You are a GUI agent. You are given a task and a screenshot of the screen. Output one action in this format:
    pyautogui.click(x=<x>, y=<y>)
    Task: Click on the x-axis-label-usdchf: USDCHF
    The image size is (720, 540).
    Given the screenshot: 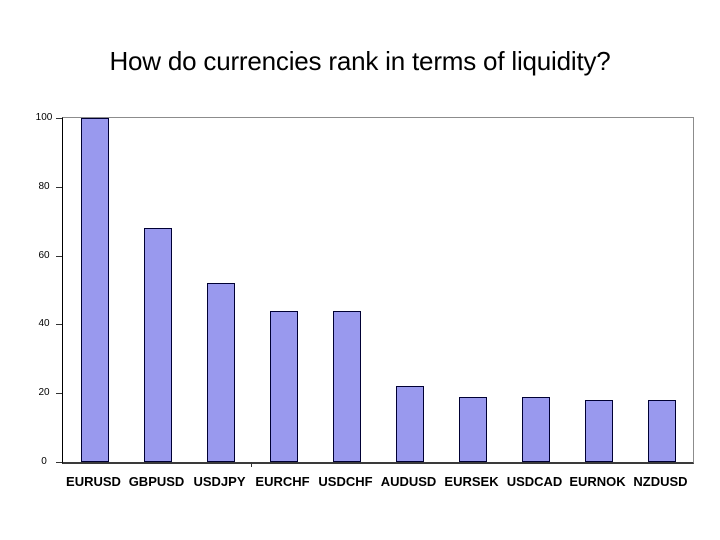 What is the action you would take?
    pyautogui.click(x=345, y=481)
    